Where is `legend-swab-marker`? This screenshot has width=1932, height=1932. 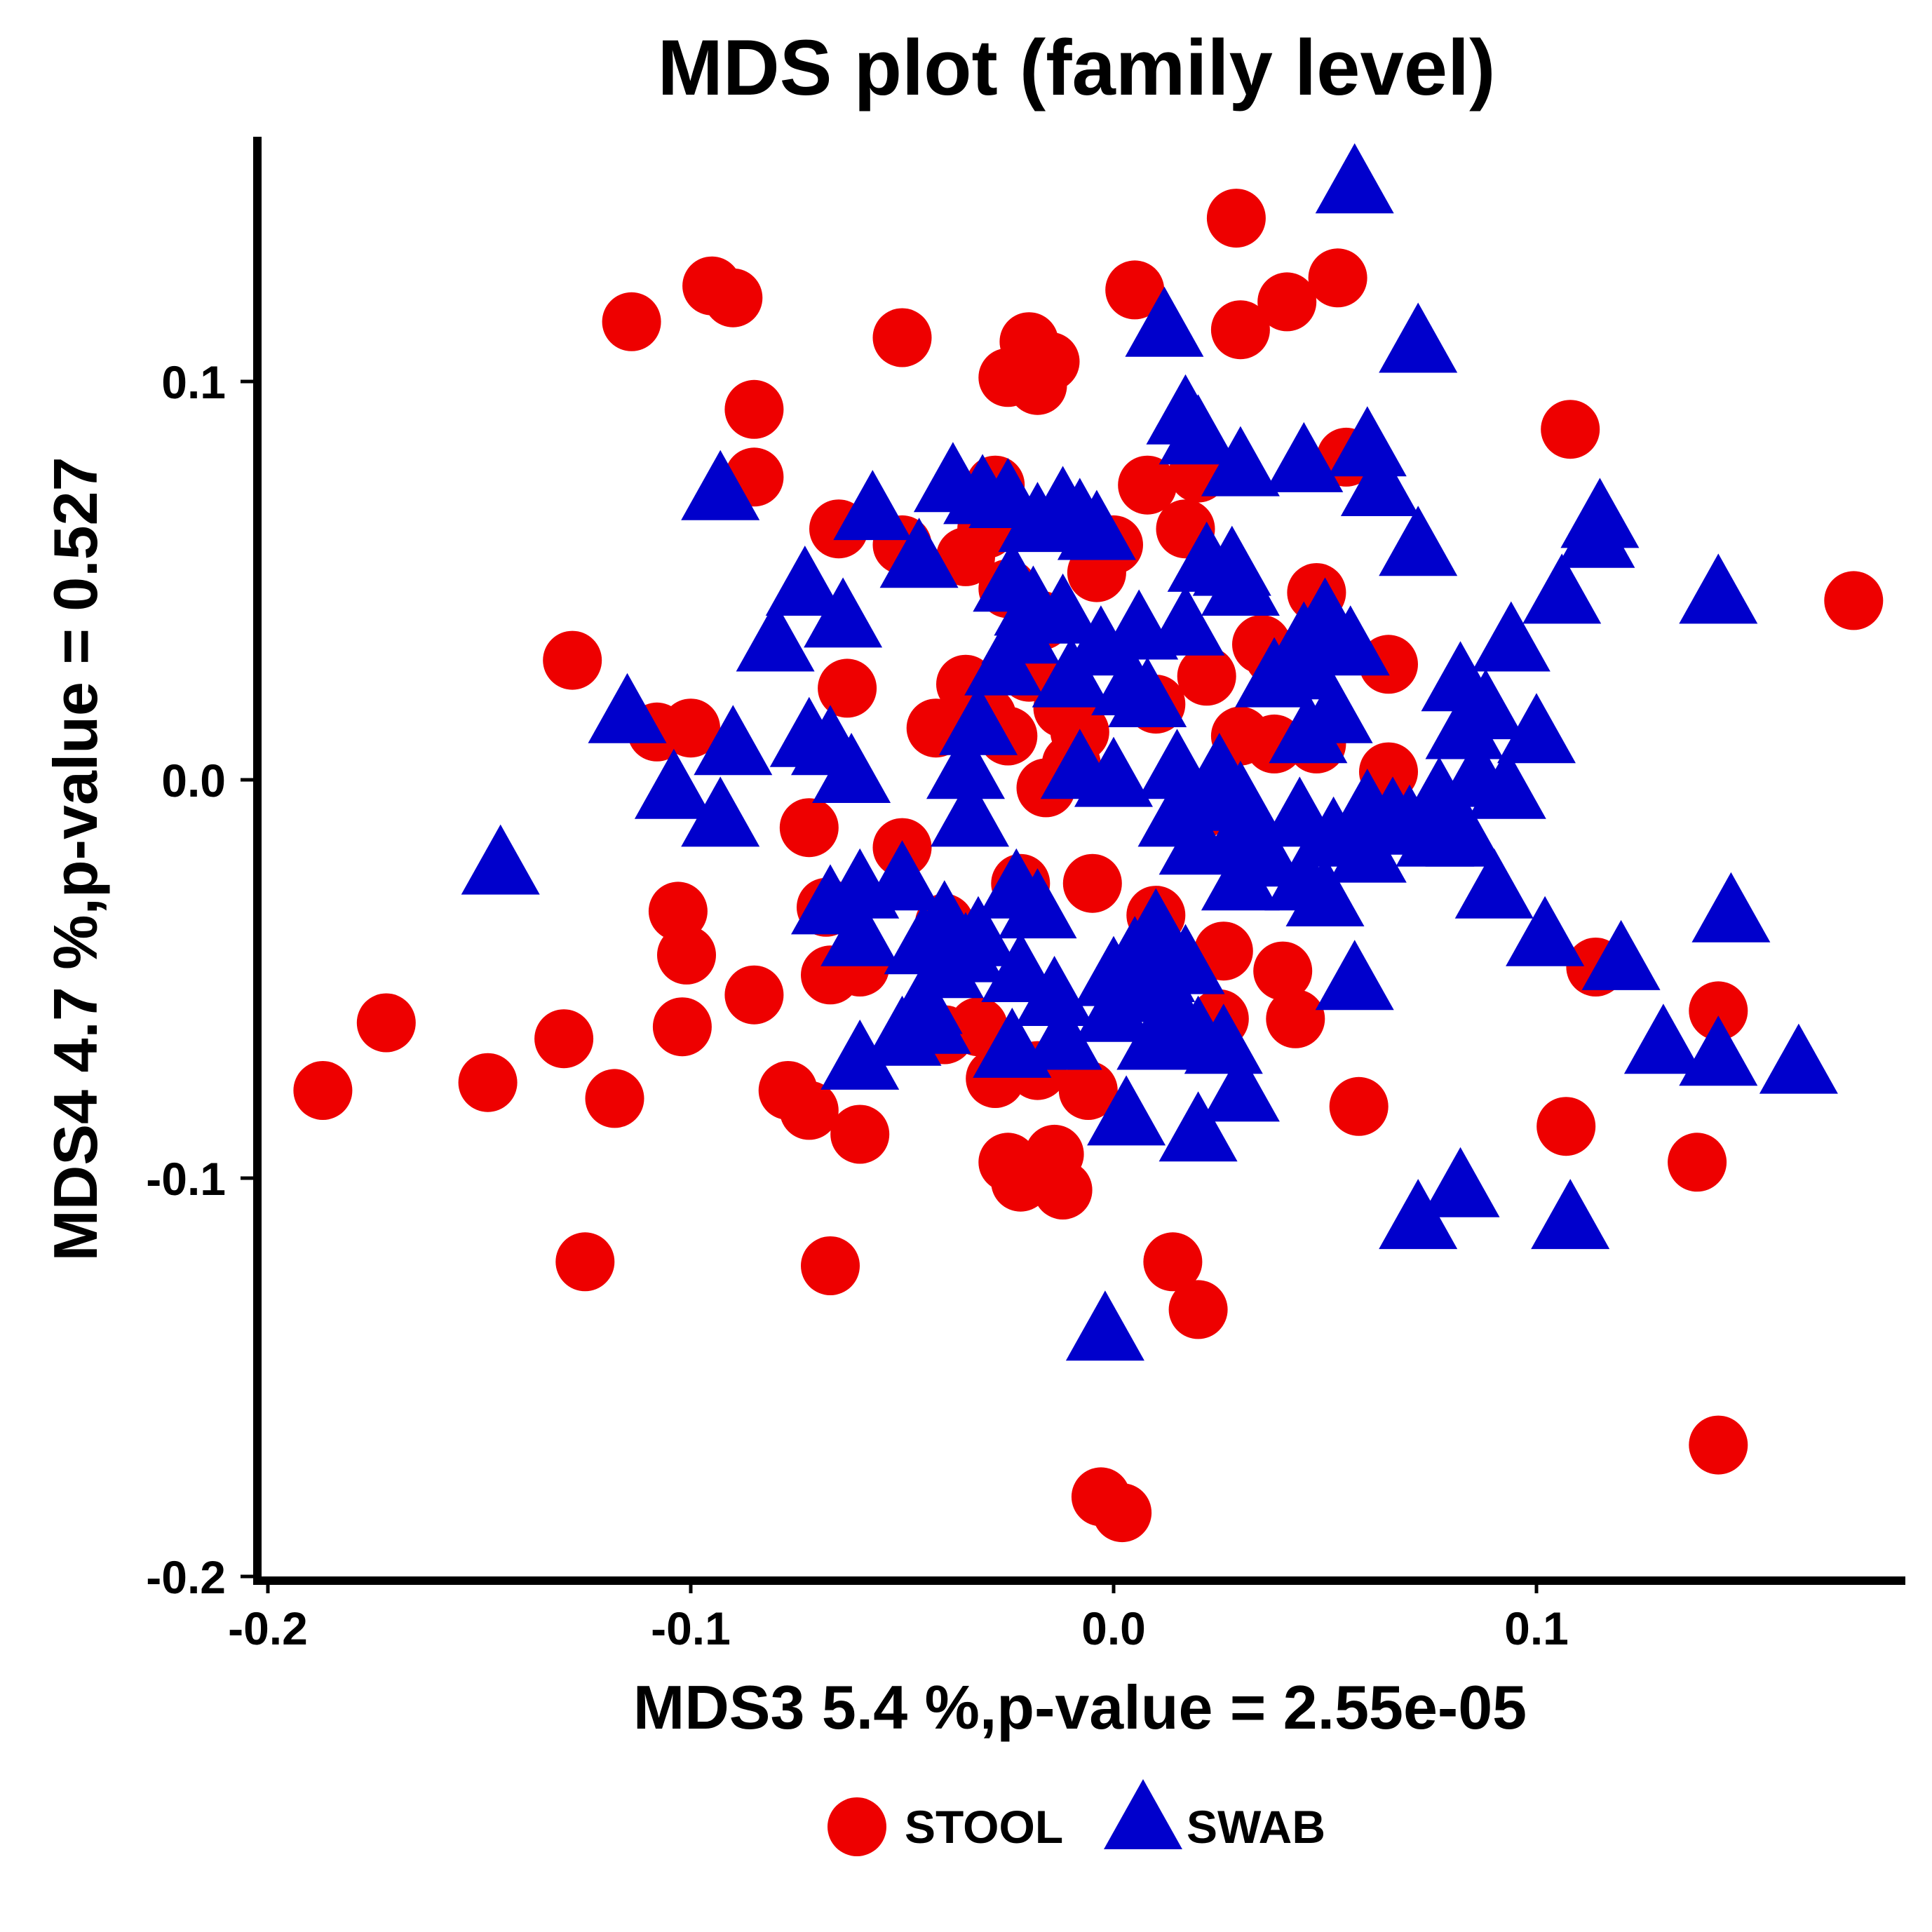
legend-swab-marker is located at coordinates (1143, 1814).